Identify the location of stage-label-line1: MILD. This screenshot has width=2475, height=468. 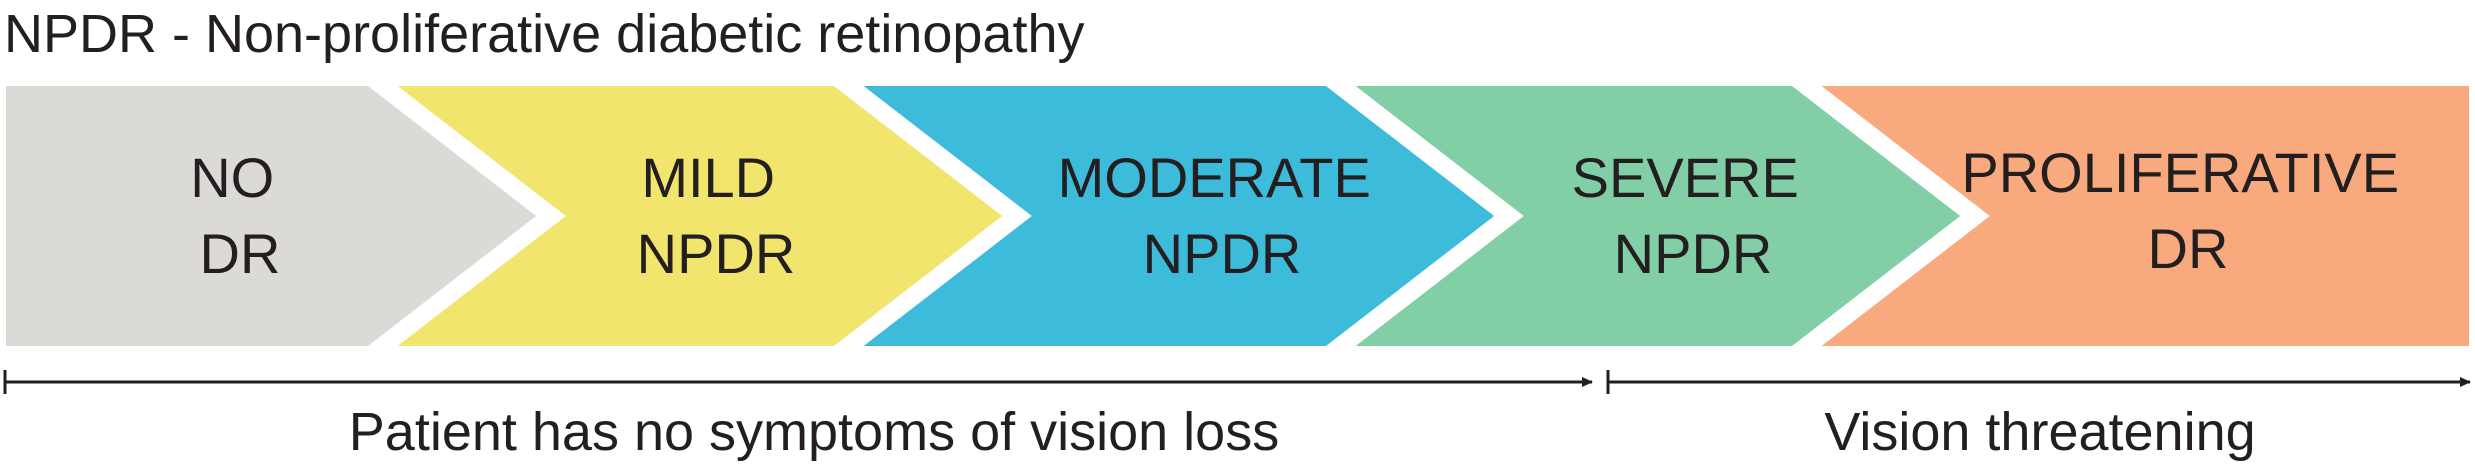
(708, 177).